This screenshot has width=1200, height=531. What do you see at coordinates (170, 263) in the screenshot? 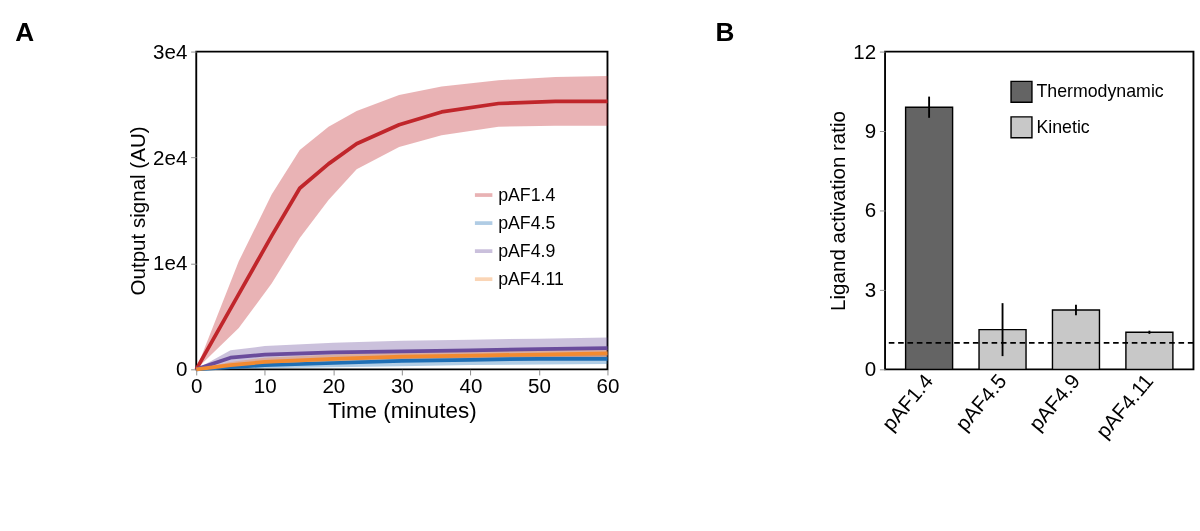
I see `y-tick-label: 1e4` at bounding box center [170, 263].